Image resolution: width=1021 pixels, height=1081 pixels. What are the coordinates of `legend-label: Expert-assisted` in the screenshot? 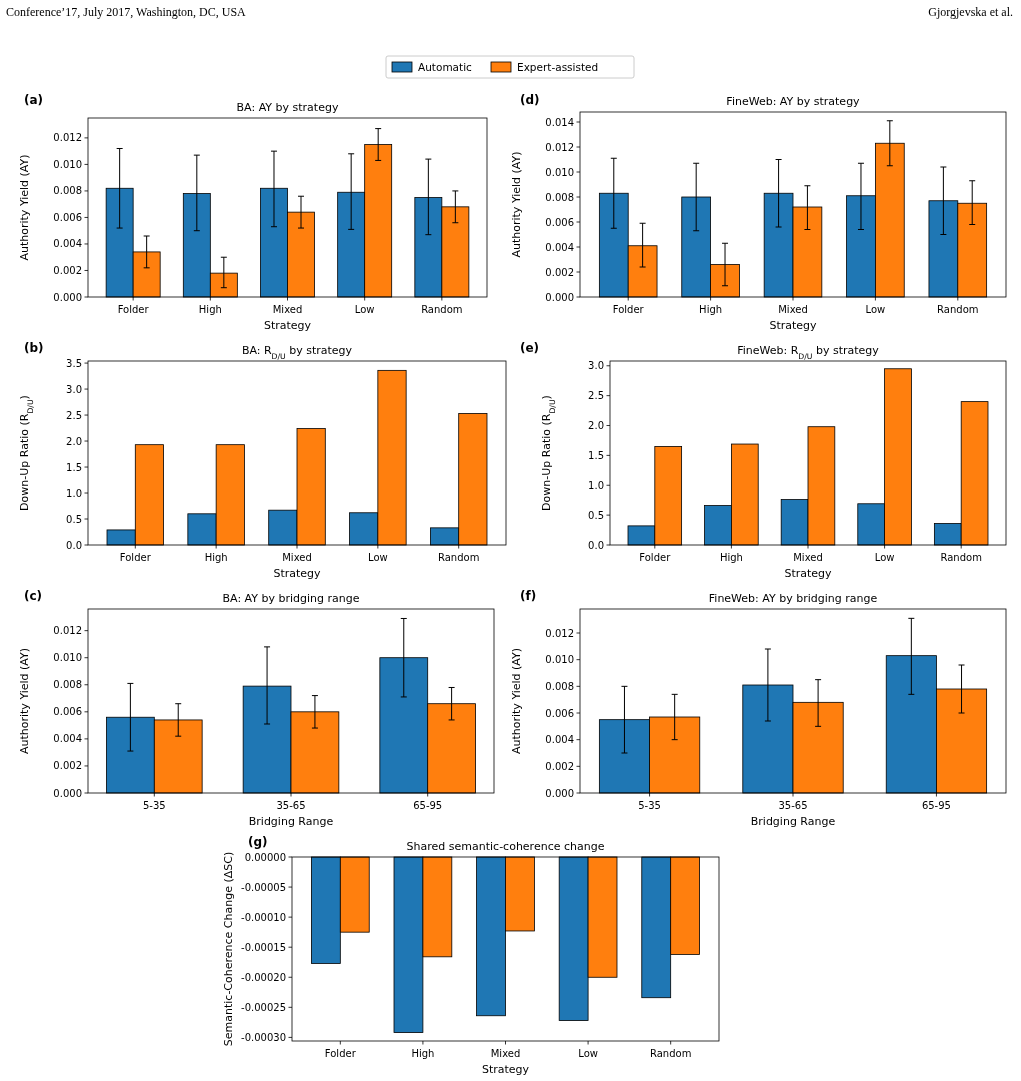 It's located at (558, 67).